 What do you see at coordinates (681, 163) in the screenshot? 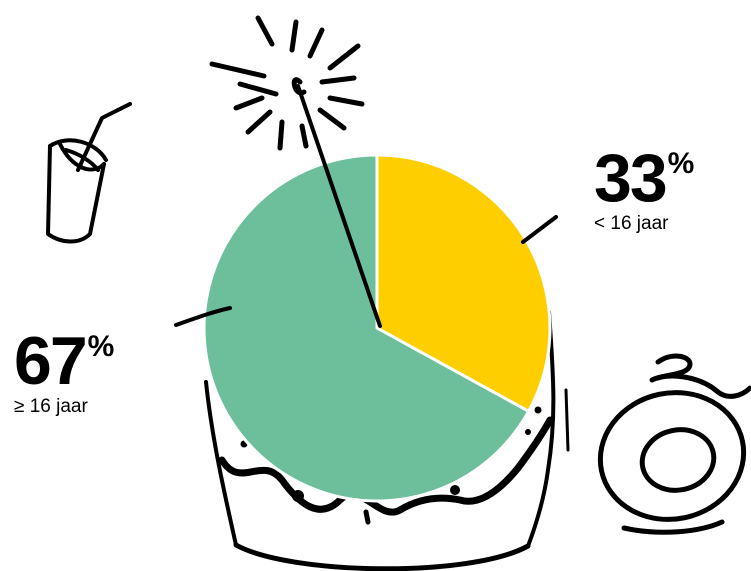
I see `percent-under-16-sign: %` at bounding box center [681, 163].